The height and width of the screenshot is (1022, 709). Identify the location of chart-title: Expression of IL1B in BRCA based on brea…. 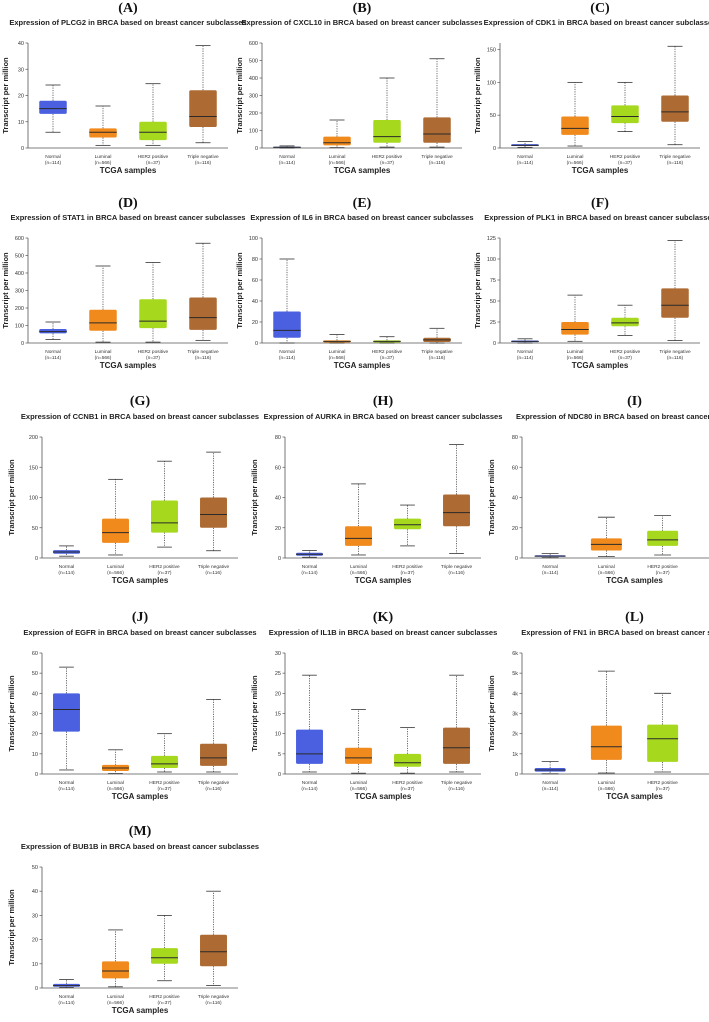
(383, 632).